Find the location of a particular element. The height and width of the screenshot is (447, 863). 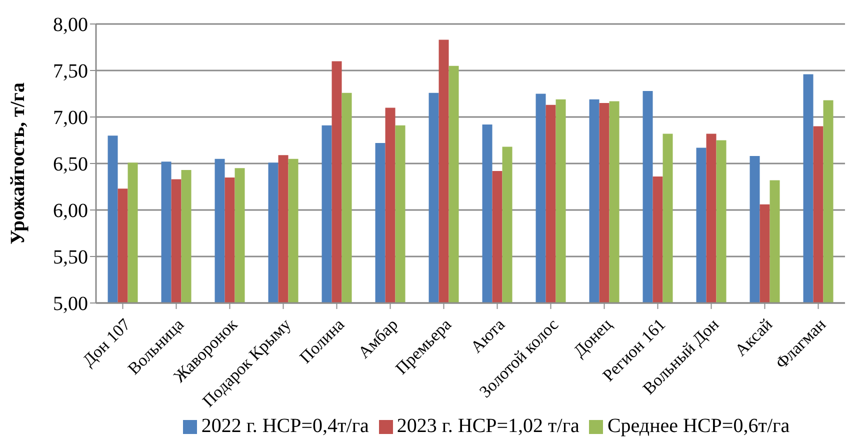

y-tick-label: 5,00 is located at coordinates (70, 304).